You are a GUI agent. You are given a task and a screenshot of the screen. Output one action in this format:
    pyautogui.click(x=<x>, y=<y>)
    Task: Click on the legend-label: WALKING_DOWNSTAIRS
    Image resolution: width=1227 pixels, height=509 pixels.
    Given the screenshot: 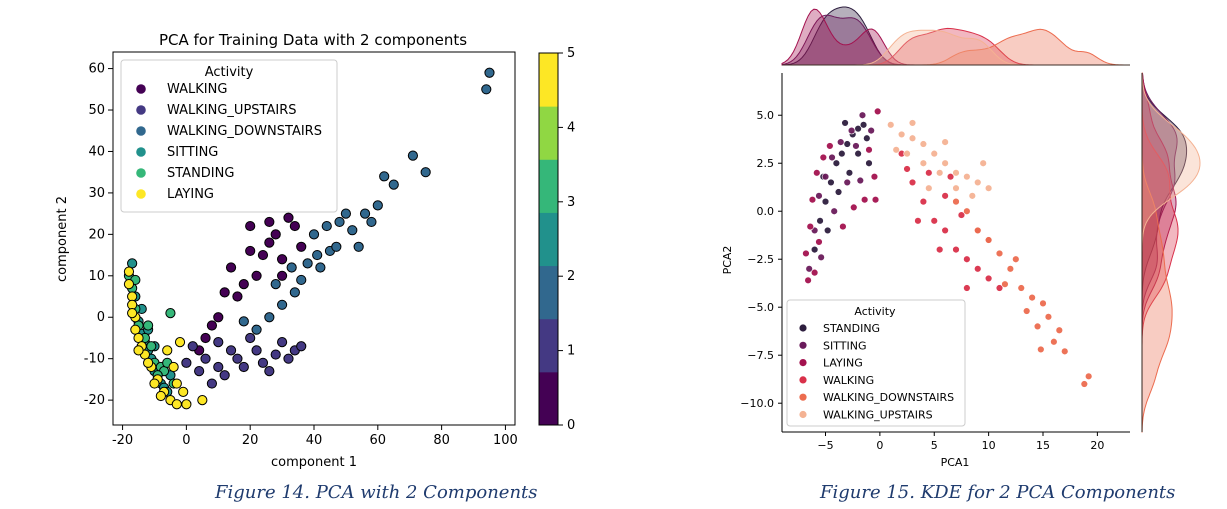 What is the action you would take?
    pyautogui.click(x=888, y=397)
    